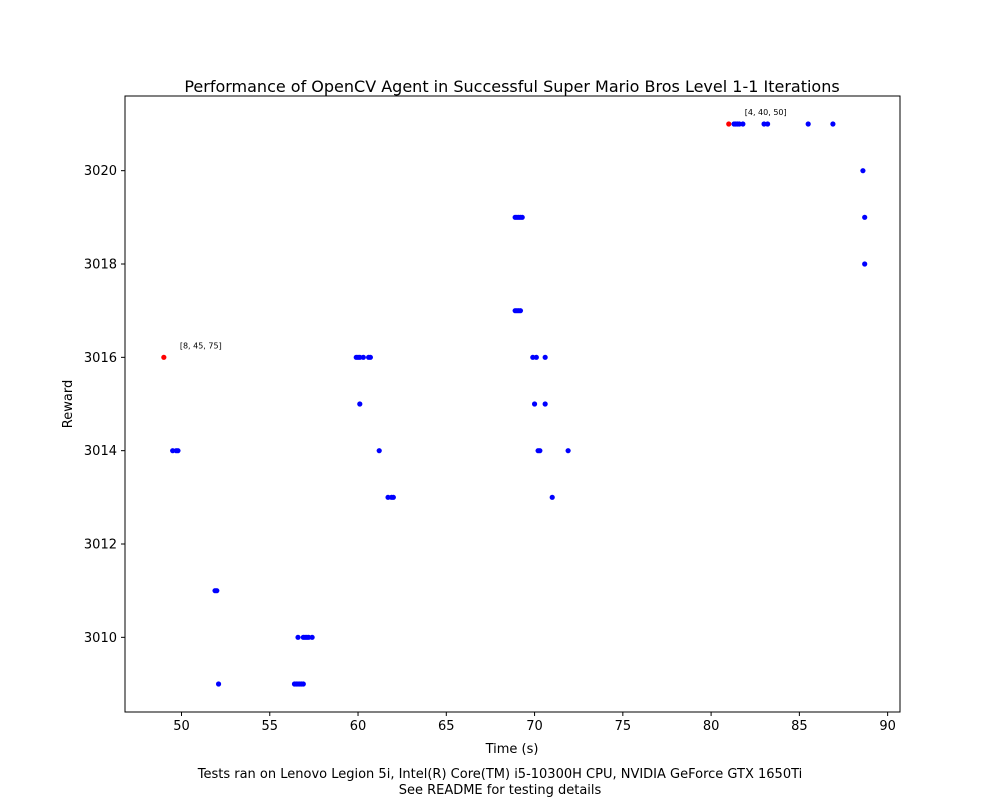 This screenshot has width=1000, height=800. What do you see at coordinates (269, 726) in the screenshot?
I see `x-tick-label: 55` at bounding box center [269, 726].